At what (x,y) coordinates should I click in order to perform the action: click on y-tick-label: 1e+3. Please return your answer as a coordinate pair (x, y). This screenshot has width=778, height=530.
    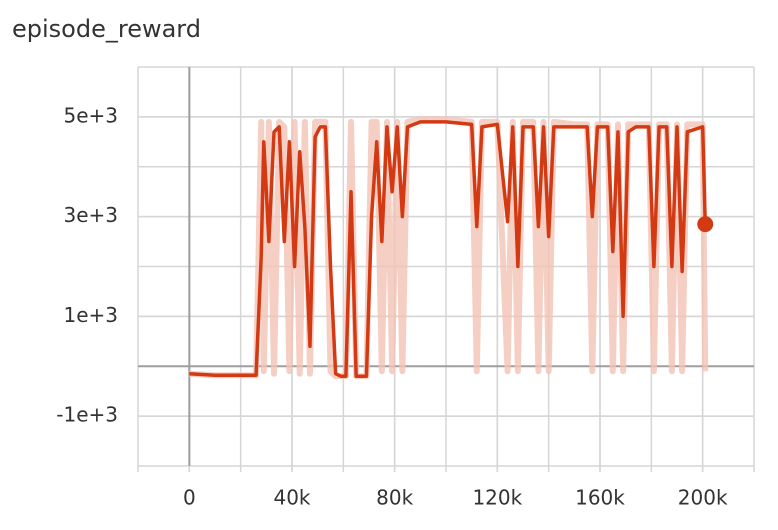
    Looking at the image, I should click on (90, 315).